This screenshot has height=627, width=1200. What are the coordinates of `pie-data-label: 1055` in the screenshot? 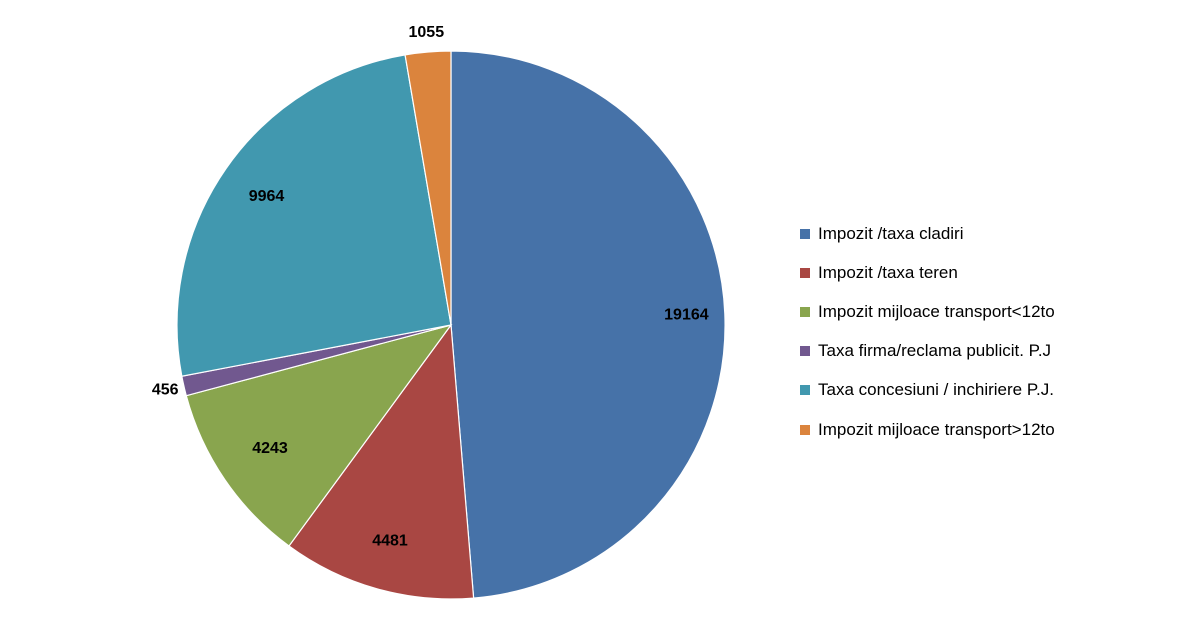 It's located at (427, 32).